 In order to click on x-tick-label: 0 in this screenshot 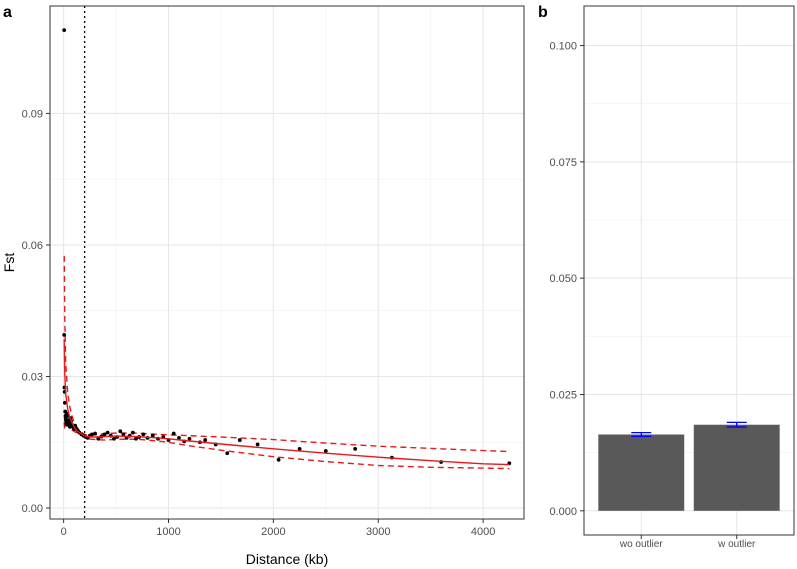, I will do `click(64, 532)`.